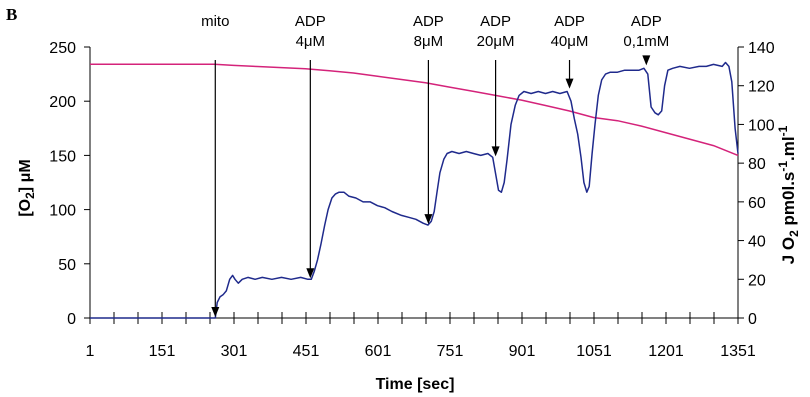 Image resolution: width=810 pixels, height=397 pixels. Describe the element at coordinates (752, 319) in the screenshot. I see `right-y-tick-label: 0` at that location.